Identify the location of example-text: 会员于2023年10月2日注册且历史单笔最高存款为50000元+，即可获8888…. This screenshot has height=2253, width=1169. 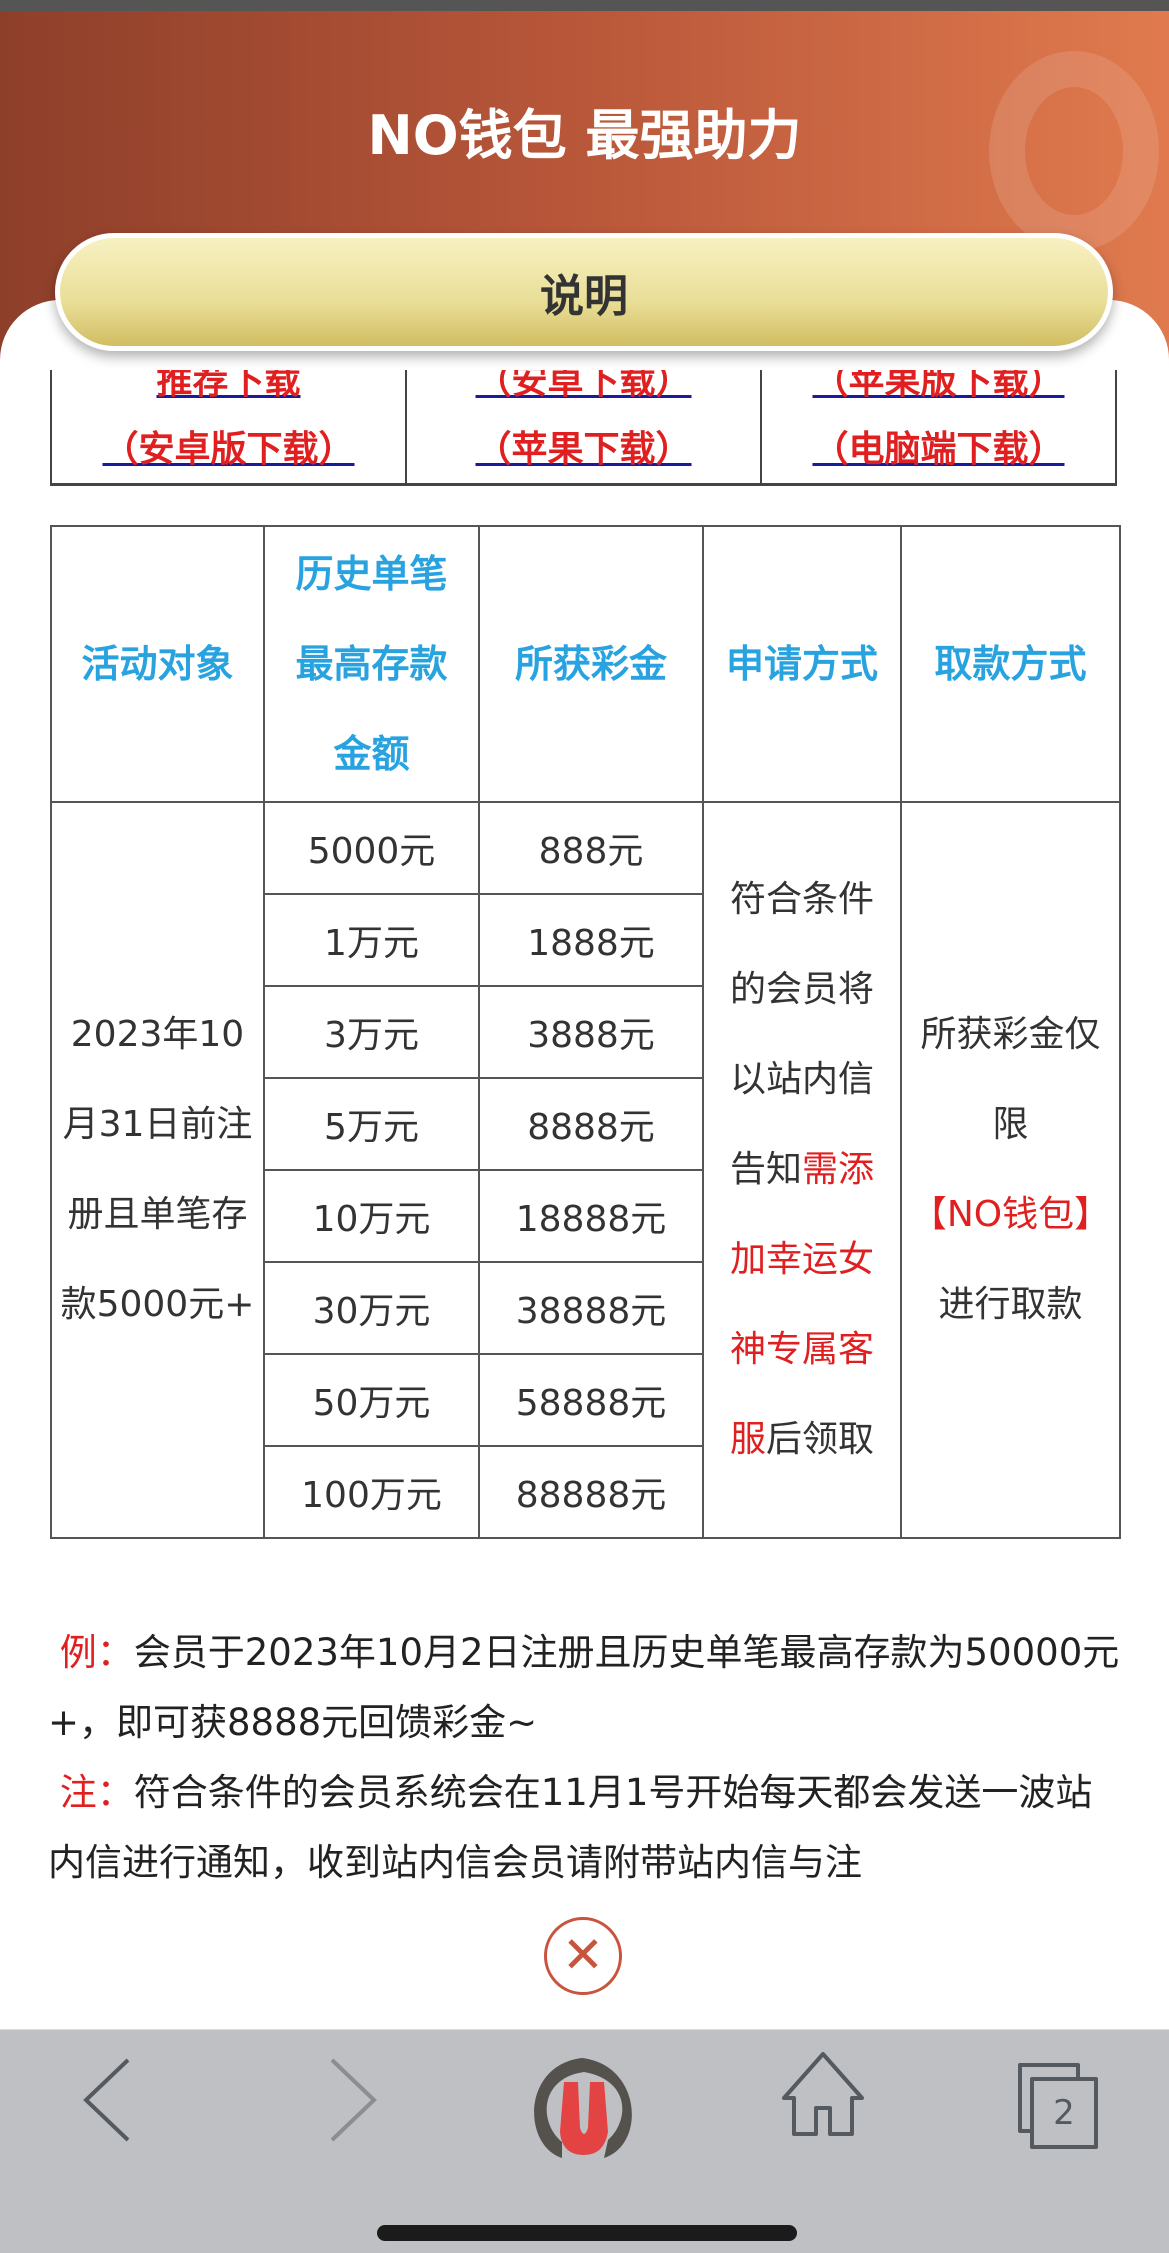
(584, 1687).